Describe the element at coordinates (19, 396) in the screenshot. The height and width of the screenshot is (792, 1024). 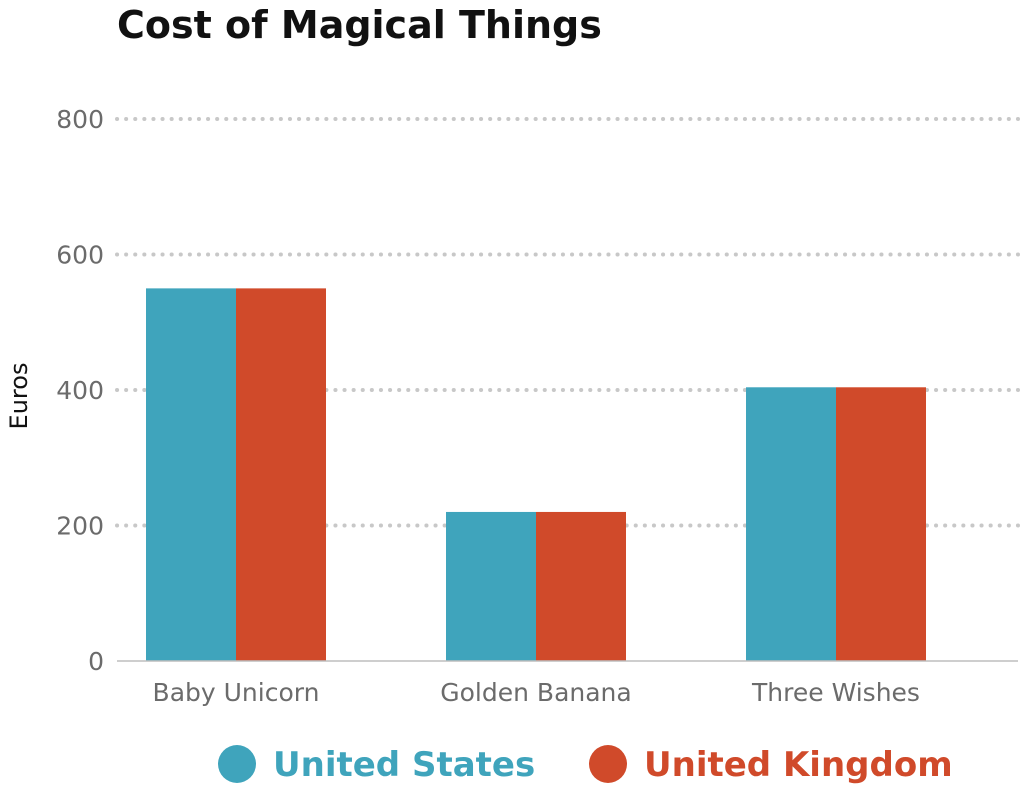
I see `y-axis-label: Euros` at that location.